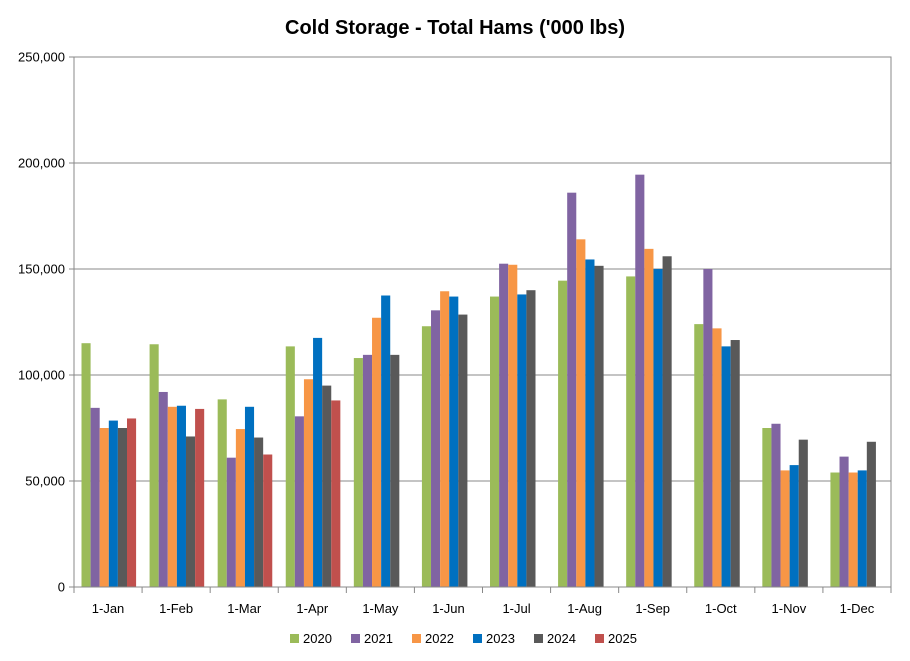 The image size is (910, 661). I want to click on bar-2022-1-Oct, so click(717, 457).